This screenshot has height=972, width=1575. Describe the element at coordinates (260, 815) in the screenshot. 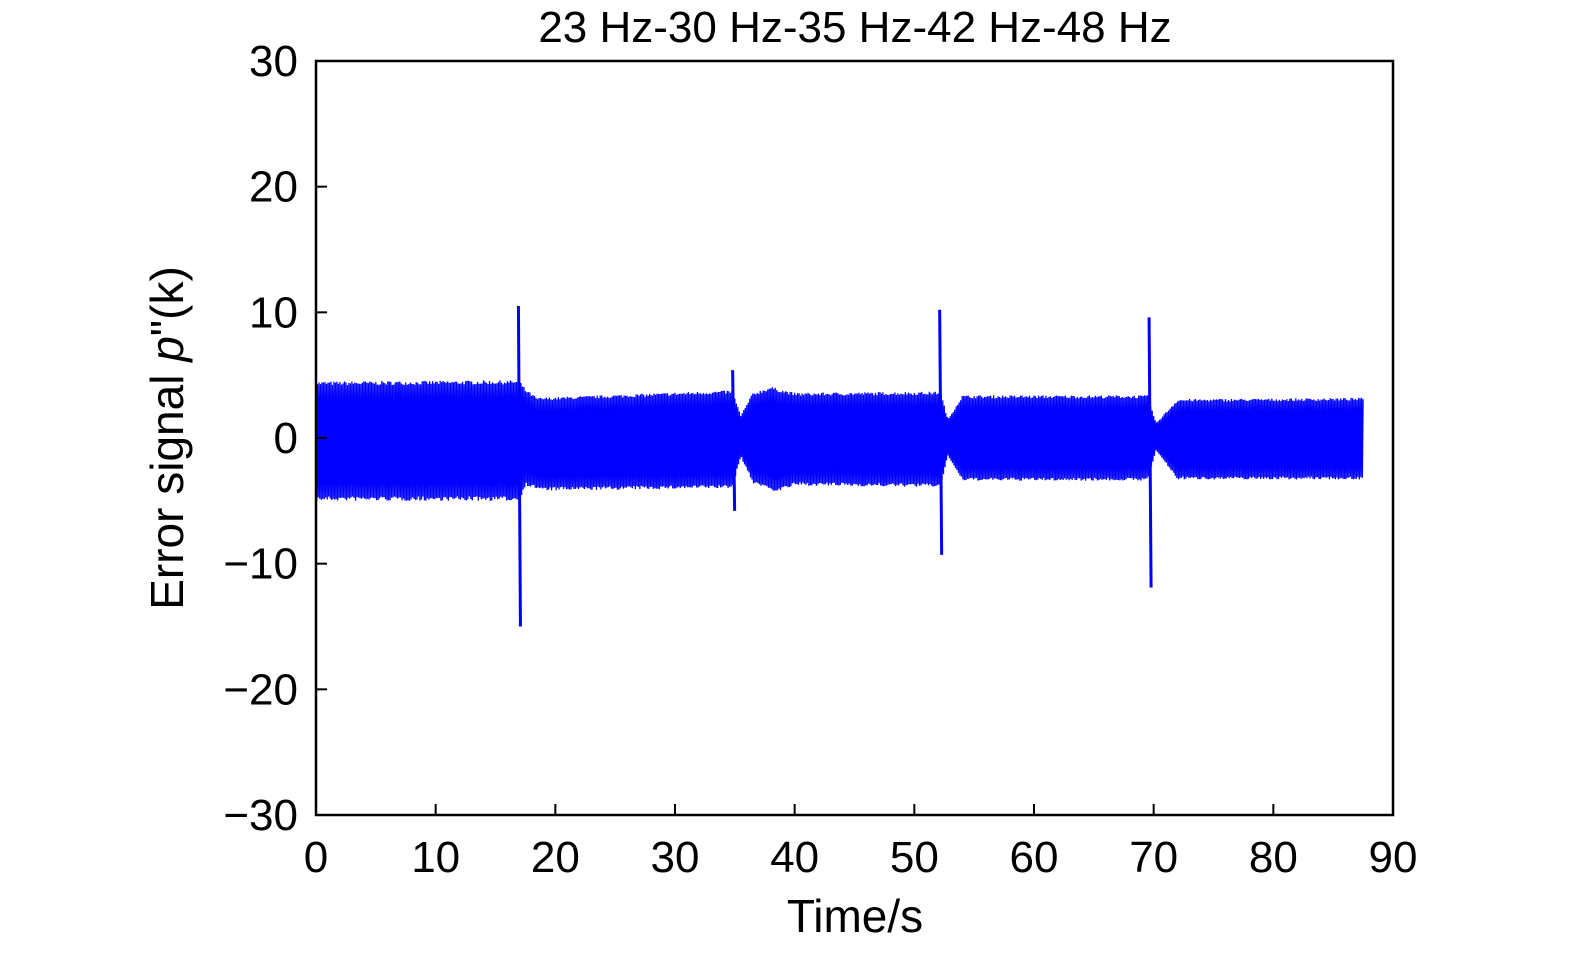

I see `y-tick-label: −30` at that location.